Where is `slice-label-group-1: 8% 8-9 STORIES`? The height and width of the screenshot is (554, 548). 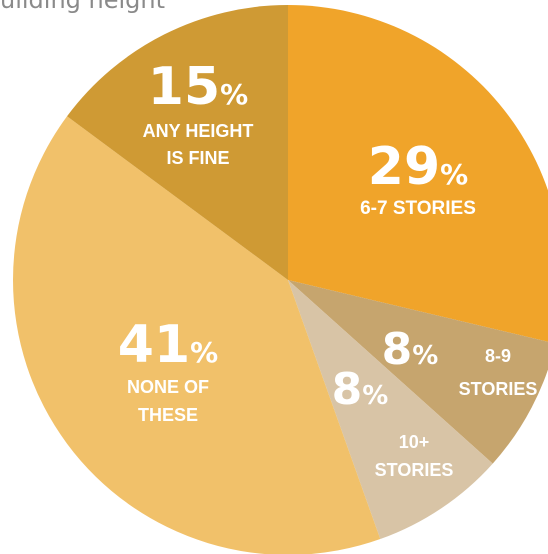
slice-label-group-1: 8% 8-9 STORIES is located at coordinates (460, 361).